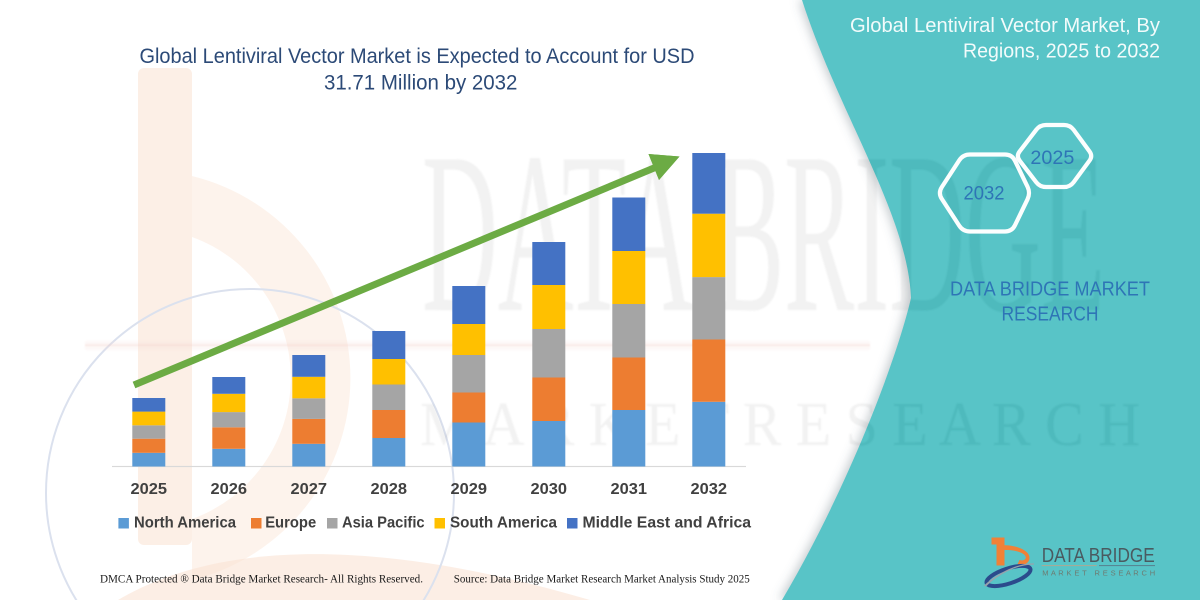  What do you see at coordinates (421, 83) in the screenshot?
I see `svg-text: 31.71 Million by 2032` at bounding box center [421, 83].